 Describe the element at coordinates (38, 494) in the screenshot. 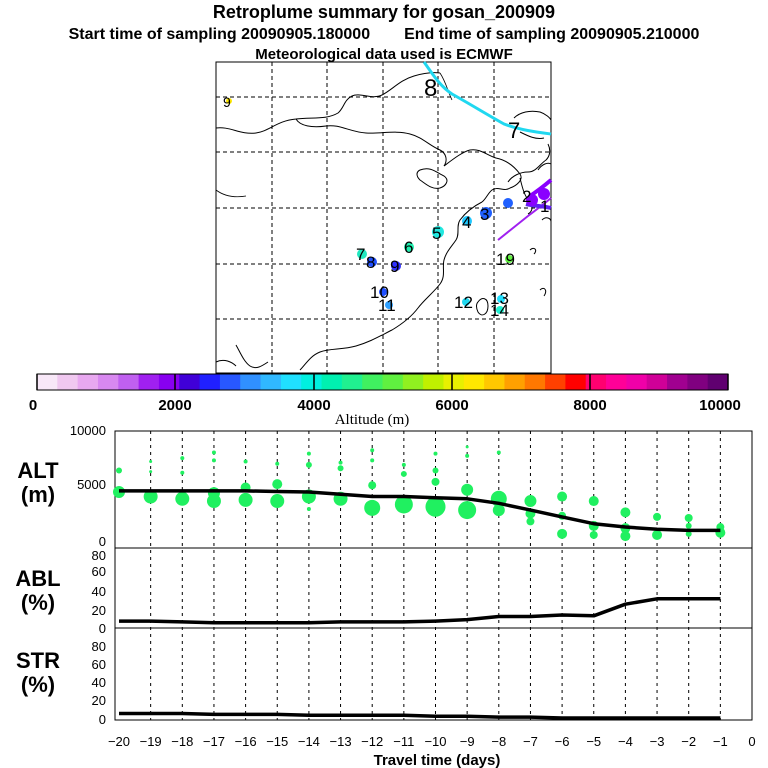

I see `alt-unit: (m)` at that location.